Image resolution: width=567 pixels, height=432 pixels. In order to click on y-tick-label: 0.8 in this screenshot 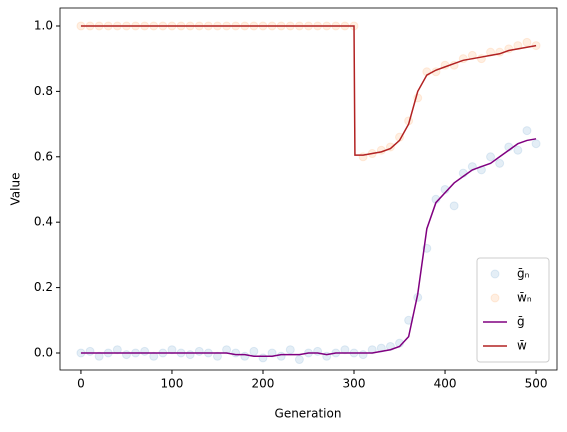, I will do `click(43, 91)`.